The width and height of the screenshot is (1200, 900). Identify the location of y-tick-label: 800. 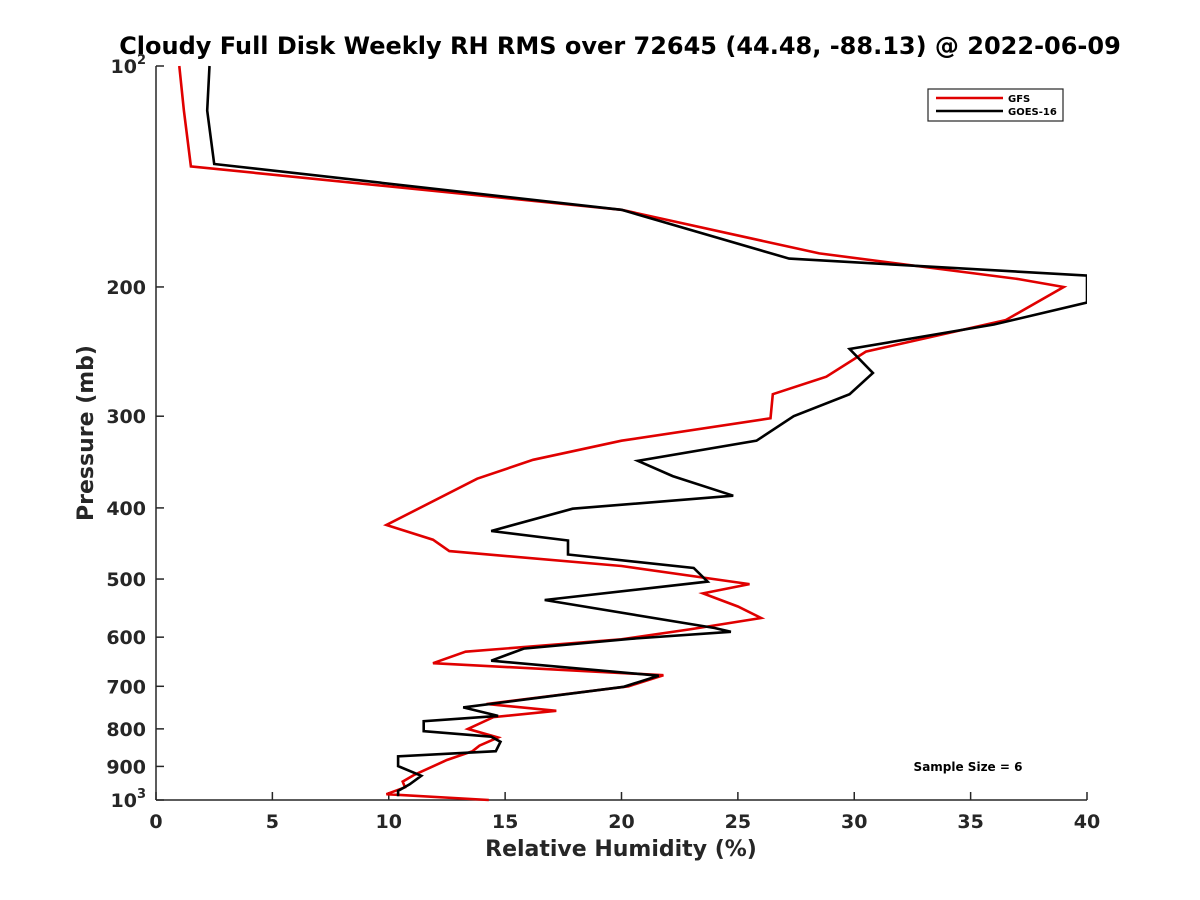
(126, 730).